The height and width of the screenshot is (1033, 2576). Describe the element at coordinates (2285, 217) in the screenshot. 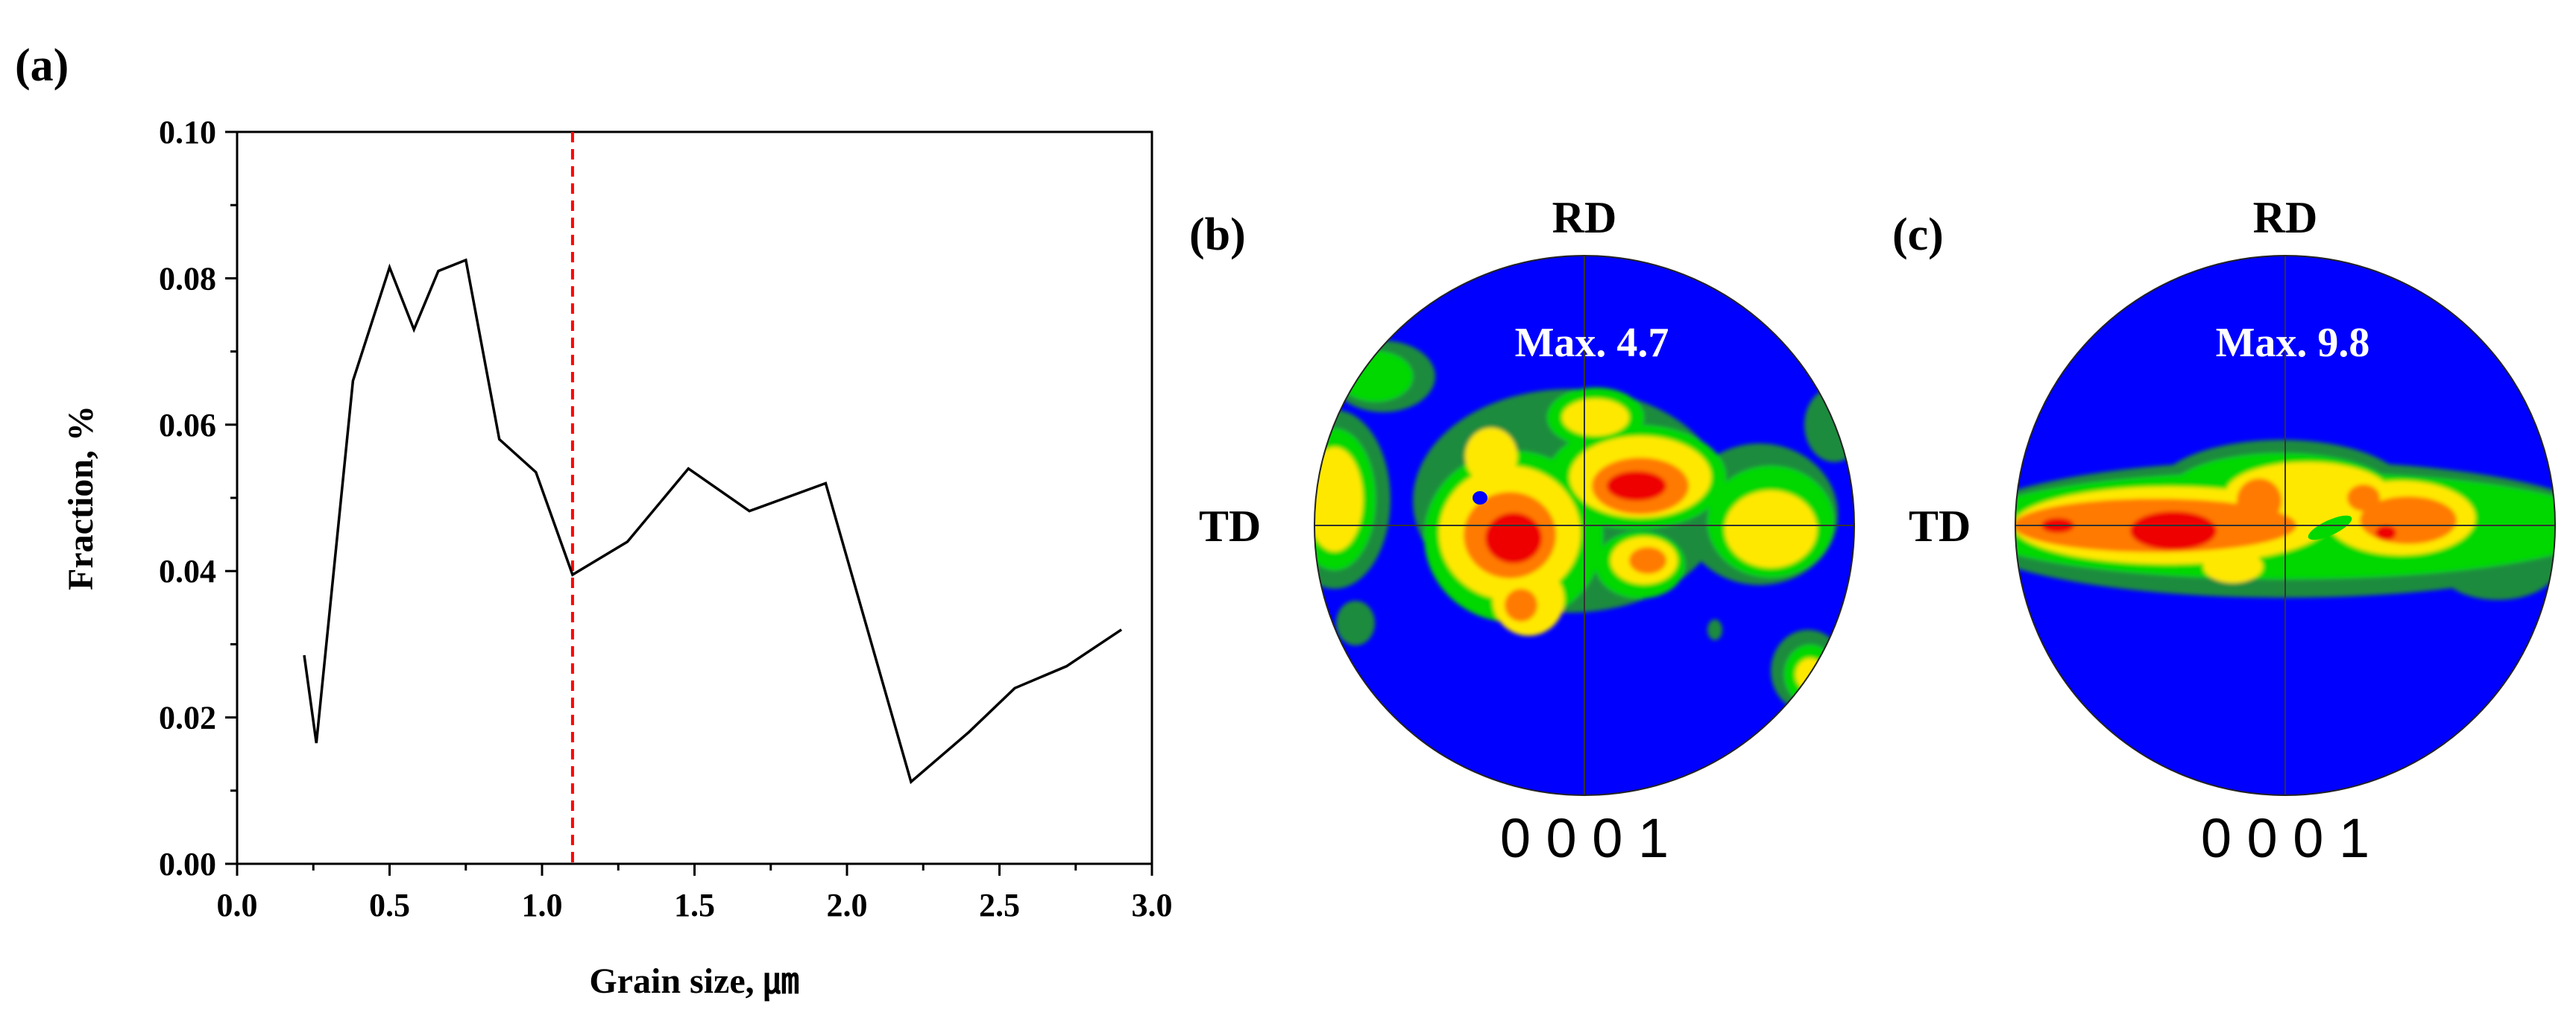

I see `rd-label-c: RD` at that location.